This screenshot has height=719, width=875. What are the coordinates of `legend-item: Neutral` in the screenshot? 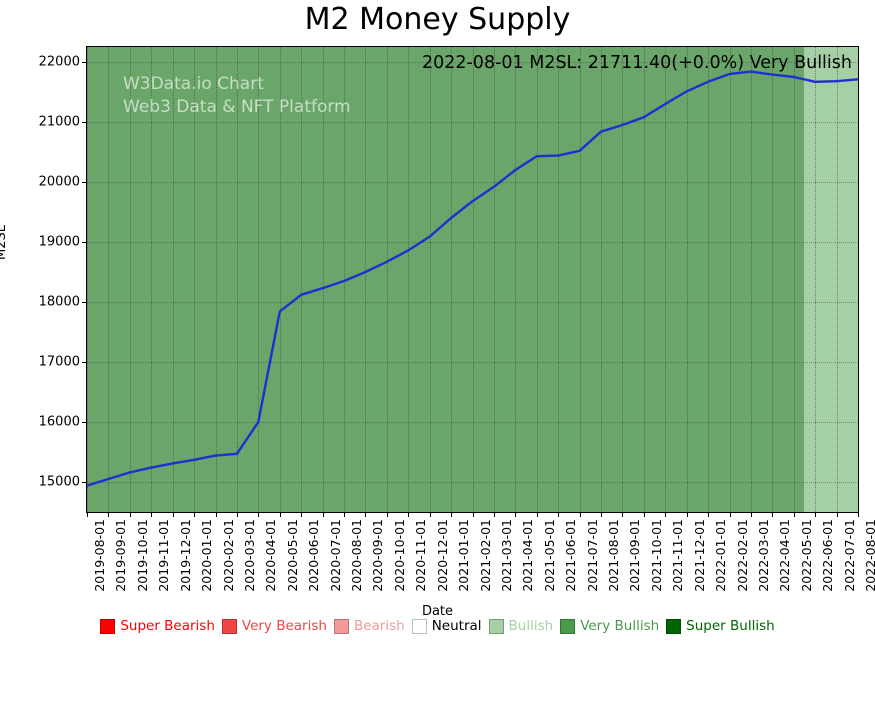 It's located at (446, 626).